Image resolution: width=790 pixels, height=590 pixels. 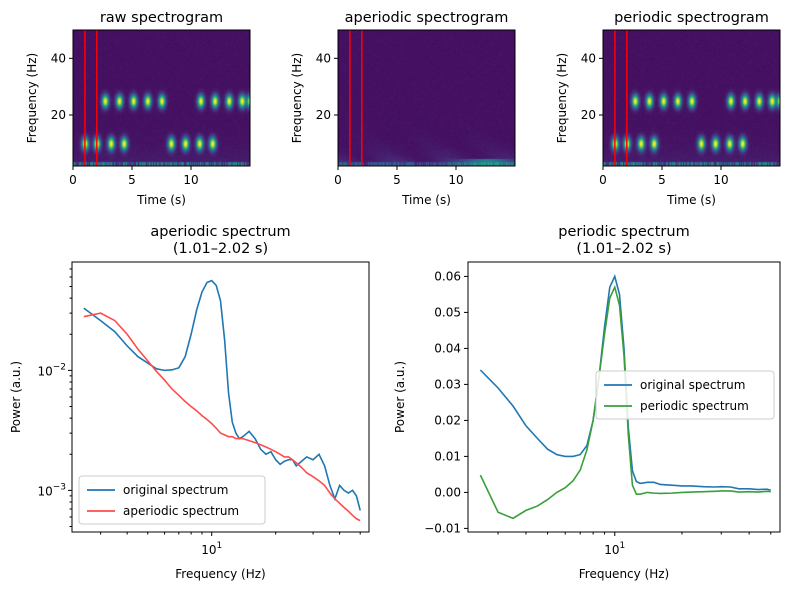 I want to click on chart-title: raw spectrogram, so click(x=161, y=18).